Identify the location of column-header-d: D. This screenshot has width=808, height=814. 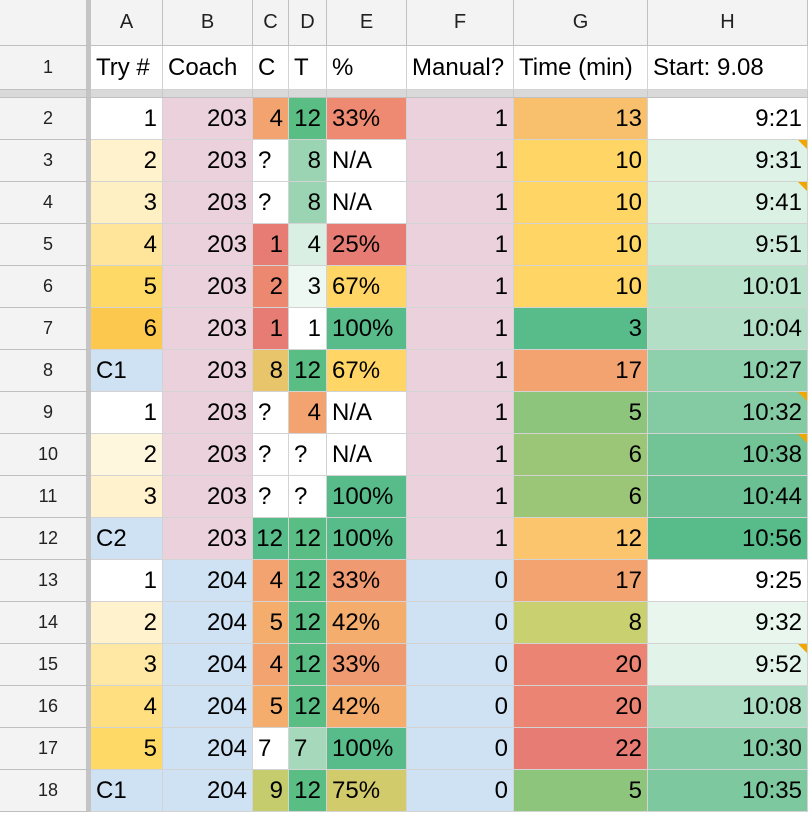
(308, 23).